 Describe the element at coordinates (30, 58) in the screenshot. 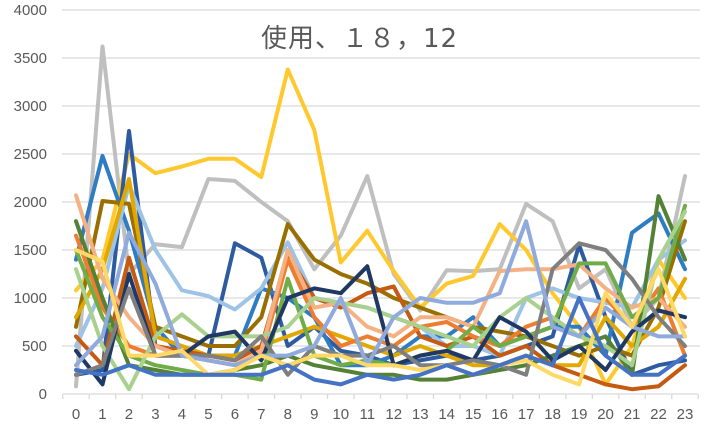

I see `y-tick-label: 3500` at that location.